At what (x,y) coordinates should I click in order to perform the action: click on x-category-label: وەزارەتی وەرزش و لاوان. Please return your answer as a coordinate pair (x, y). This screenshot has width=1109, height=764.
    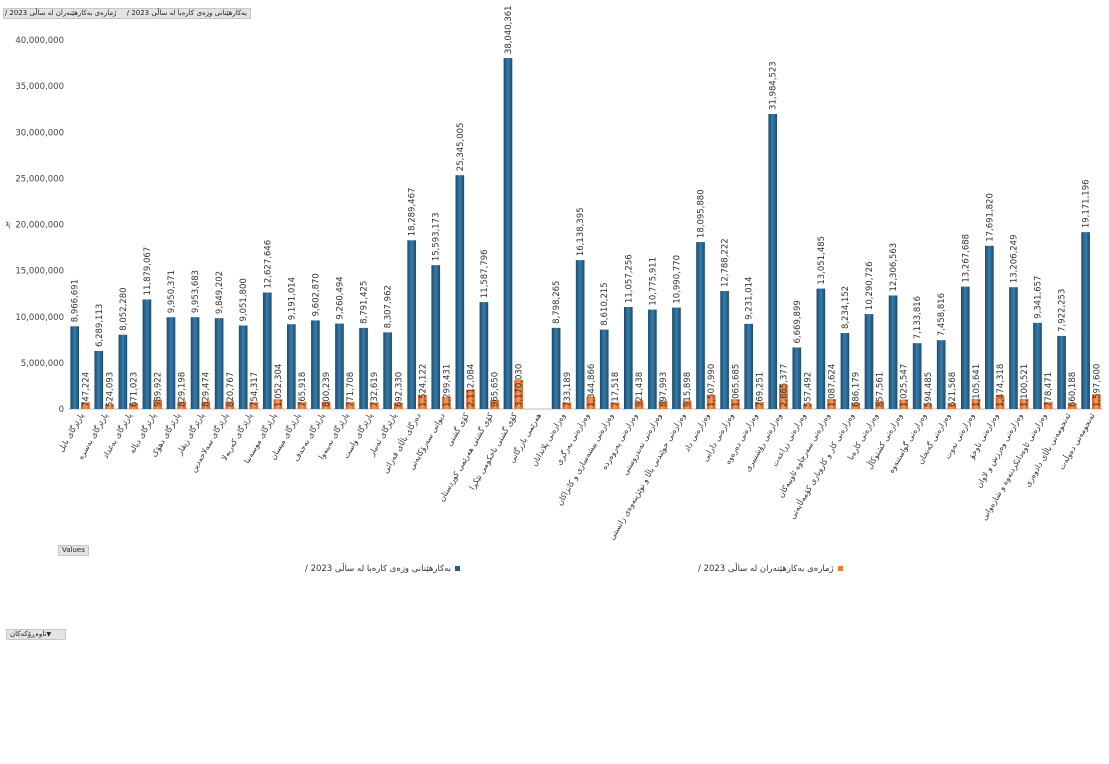
    Looking at the image, I should click on (999, 450).